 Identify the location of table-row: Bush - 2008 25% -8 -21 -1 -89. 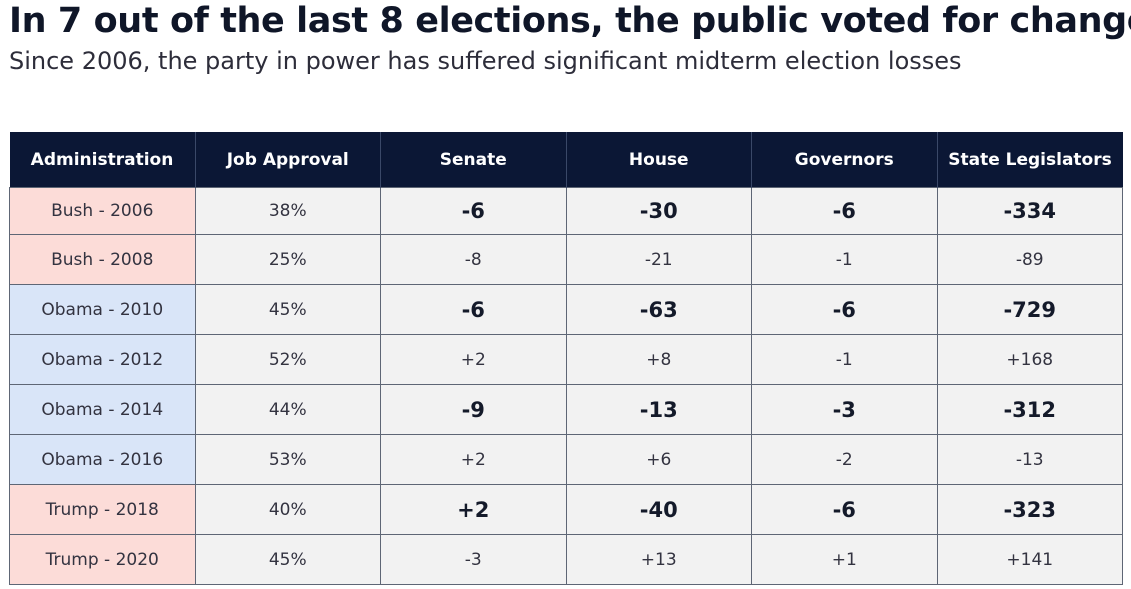
(566, 259).